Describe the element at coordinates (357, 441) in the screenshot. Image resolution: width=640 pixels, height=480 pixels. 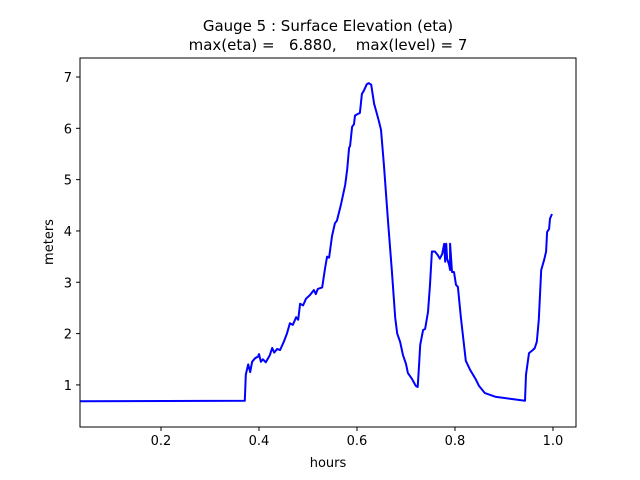
I see `x-tick-label: 0.6` at that location.